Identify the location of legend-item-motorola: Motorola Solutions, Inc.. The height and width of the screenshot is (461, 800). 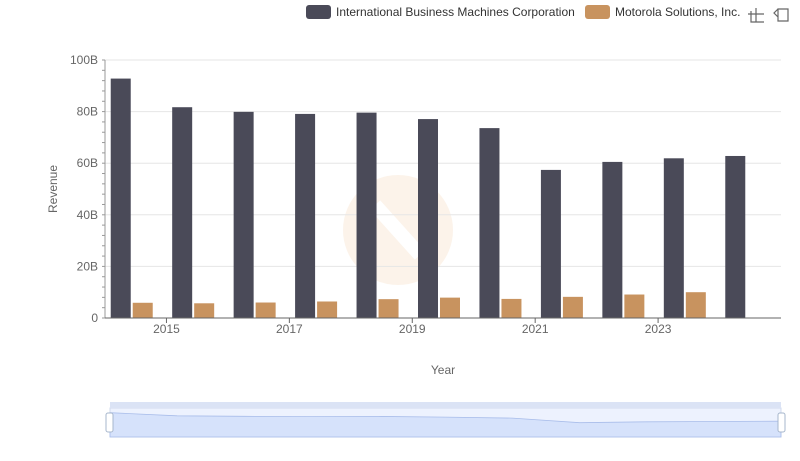
(662, 12).